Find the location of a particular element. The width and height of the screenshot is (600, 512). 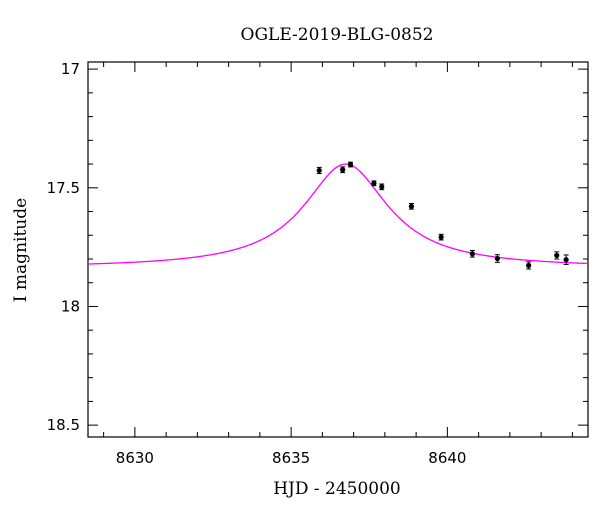

y-tick-labels: 17 17.5 18 18.5 is located at coordinates (63, 247).